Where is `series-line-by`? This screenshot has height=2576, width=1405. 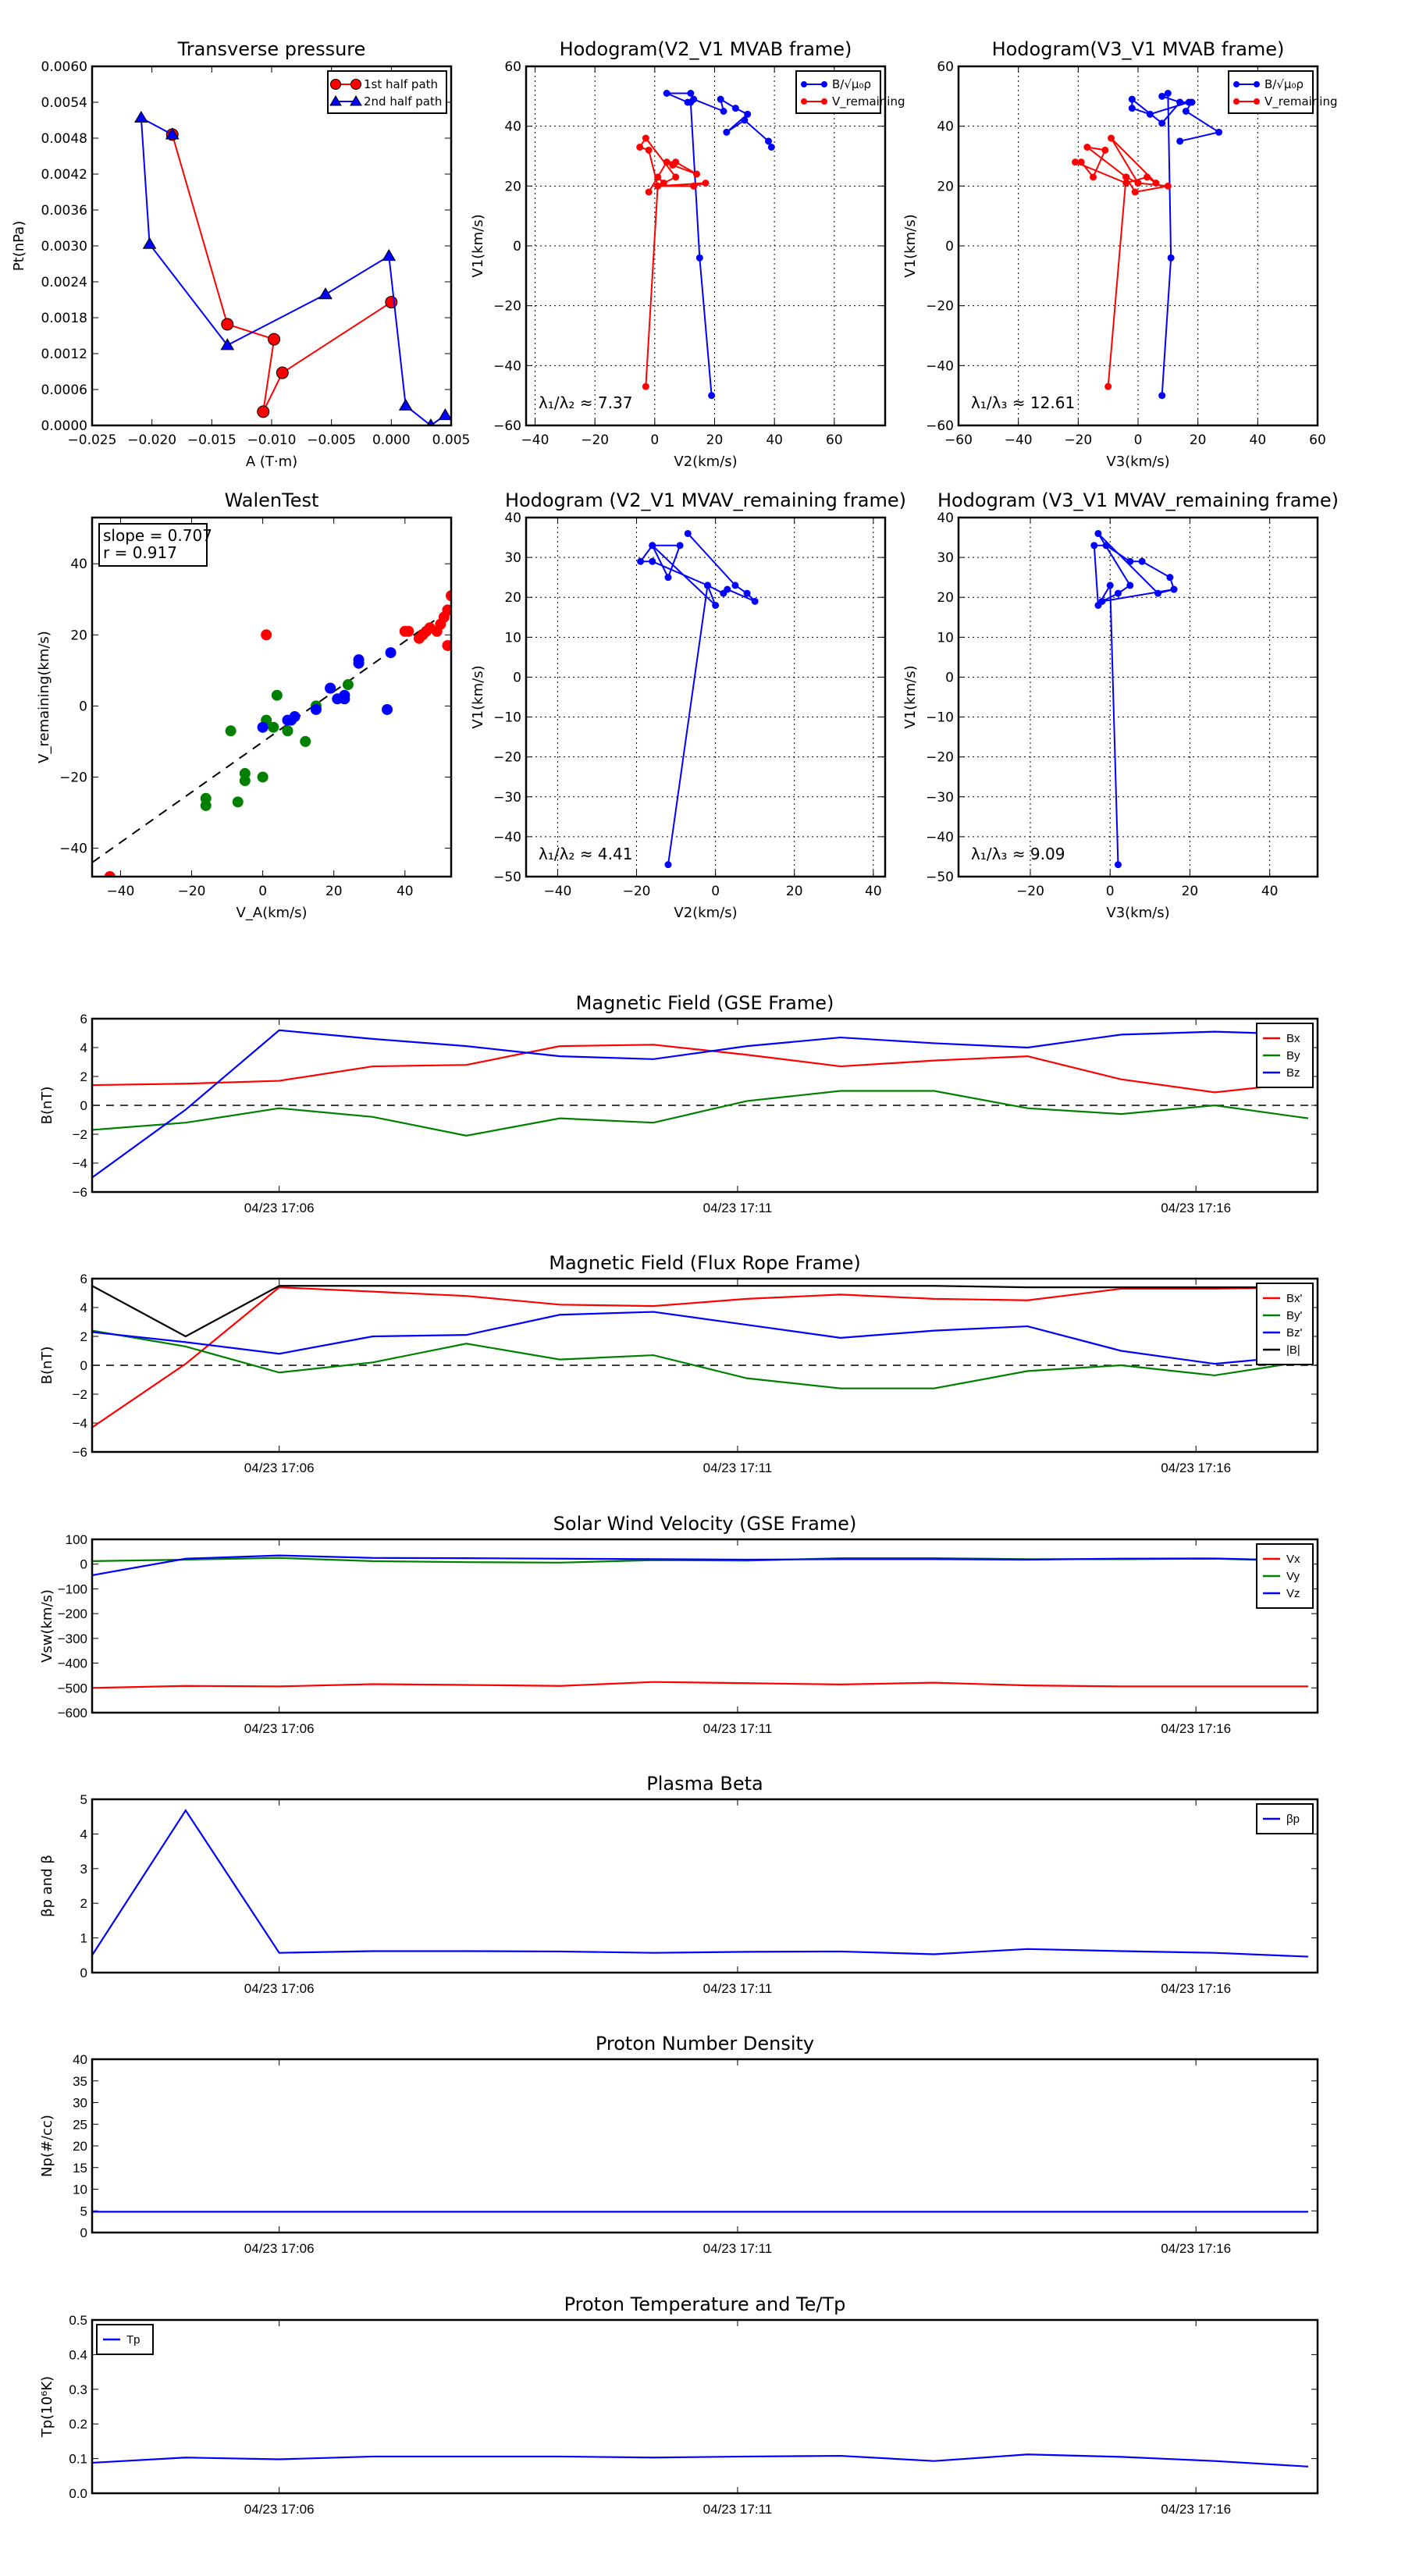 series-line-by is located at coordinates (701, 1359).